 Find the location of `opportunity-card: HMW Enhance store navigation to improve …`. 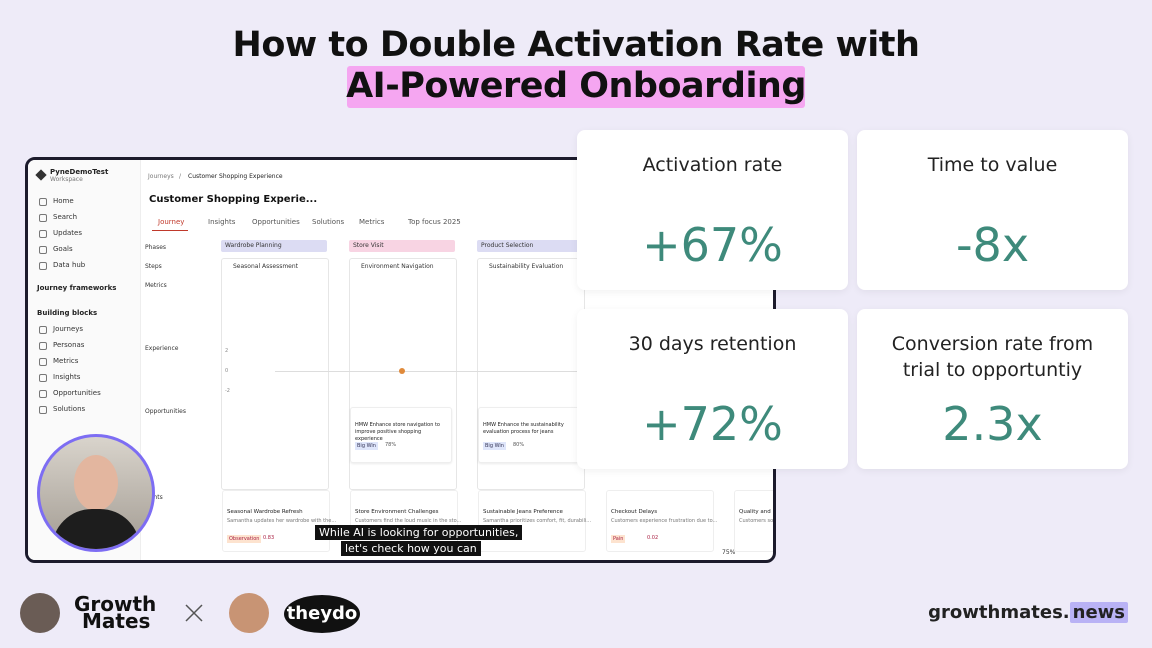

opportunity-card: HMW Enhance store navigation to improve … is located at coordinates (401, 435).